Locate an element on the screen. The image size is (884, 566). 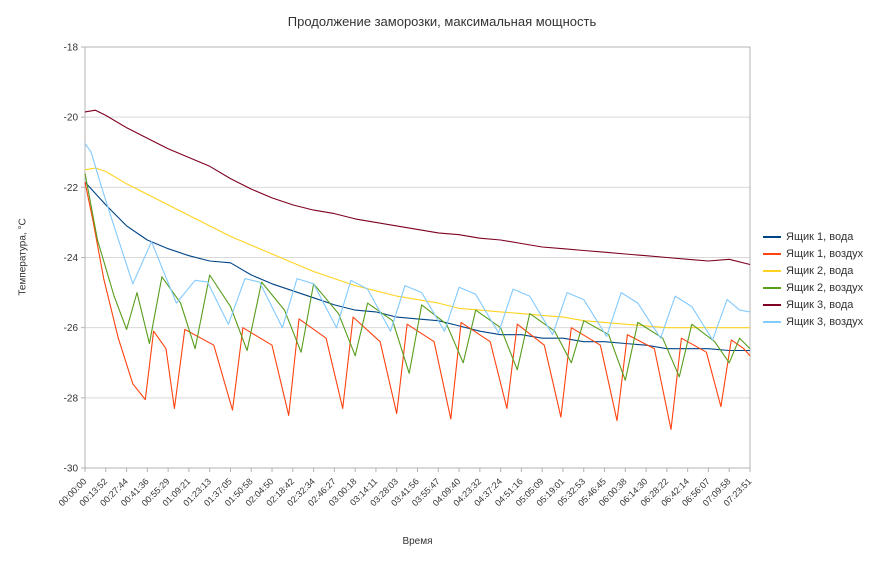
legend-label: Ящик 3, воздух is located at coordinates (825, 321).